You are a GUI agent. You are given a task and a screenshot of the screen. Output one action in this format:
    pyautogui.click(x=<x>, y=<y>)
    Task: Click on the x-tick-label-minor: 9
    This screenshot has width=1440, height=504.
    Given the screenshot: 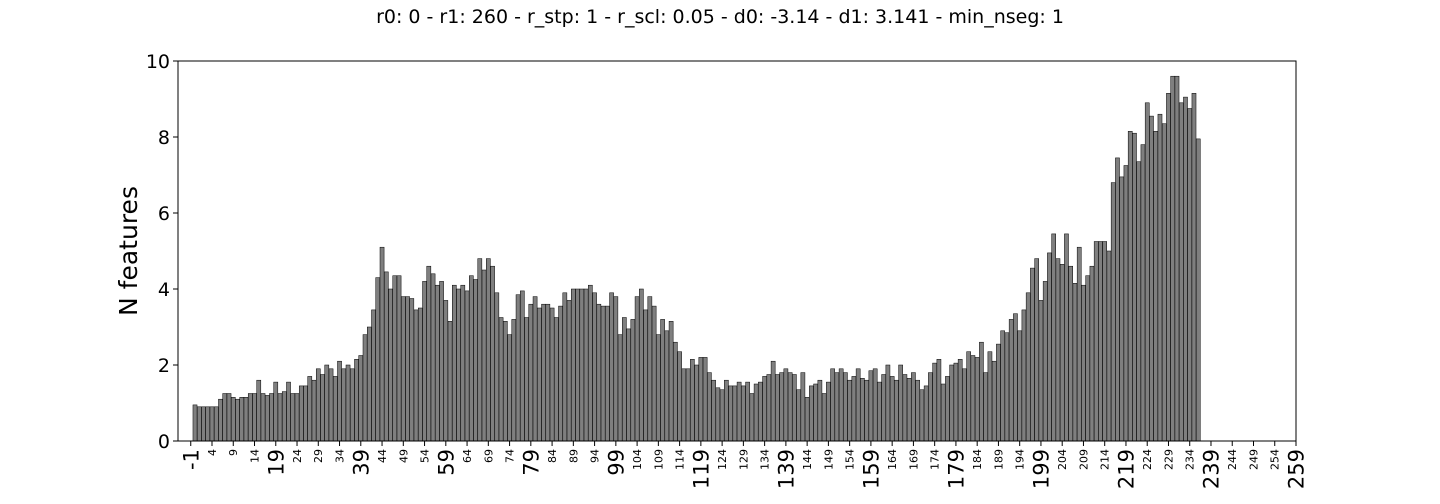 What is the action you would take?
    pyautogui.click(x=233, y=452)
    